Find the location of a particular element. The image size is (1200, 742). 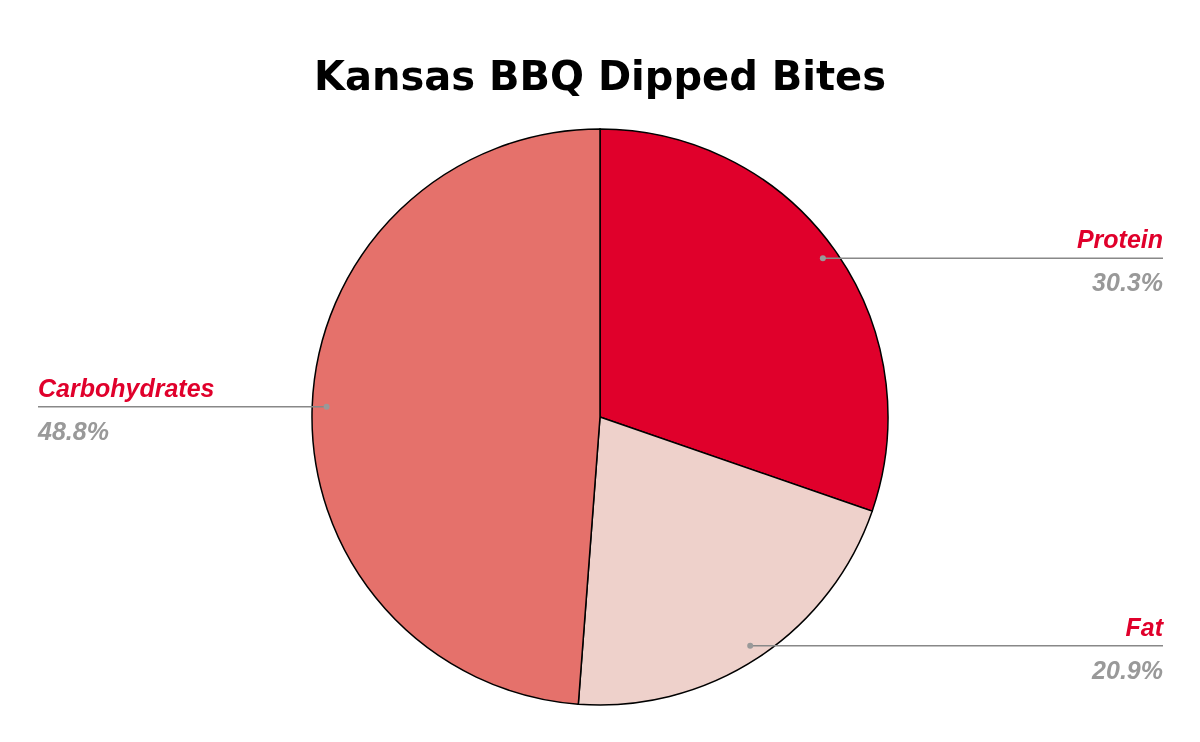

slice-label: Carbohydrates is located at coordinates (126, 387).